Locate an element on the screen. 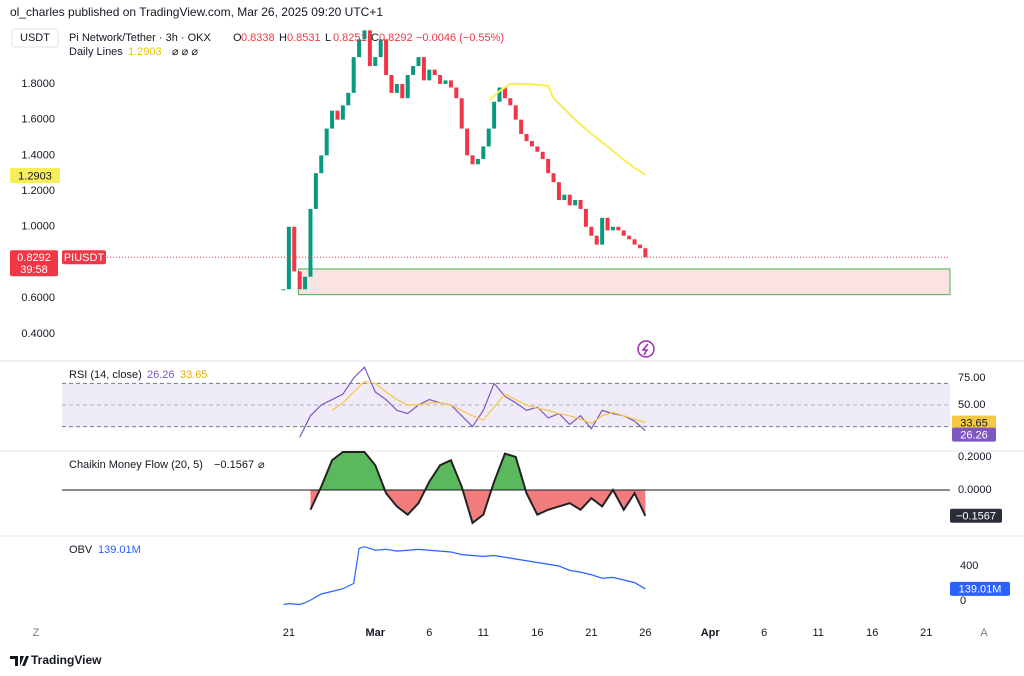  change: −0.0046 (−0.55%) is located at coordinates (460, 38).